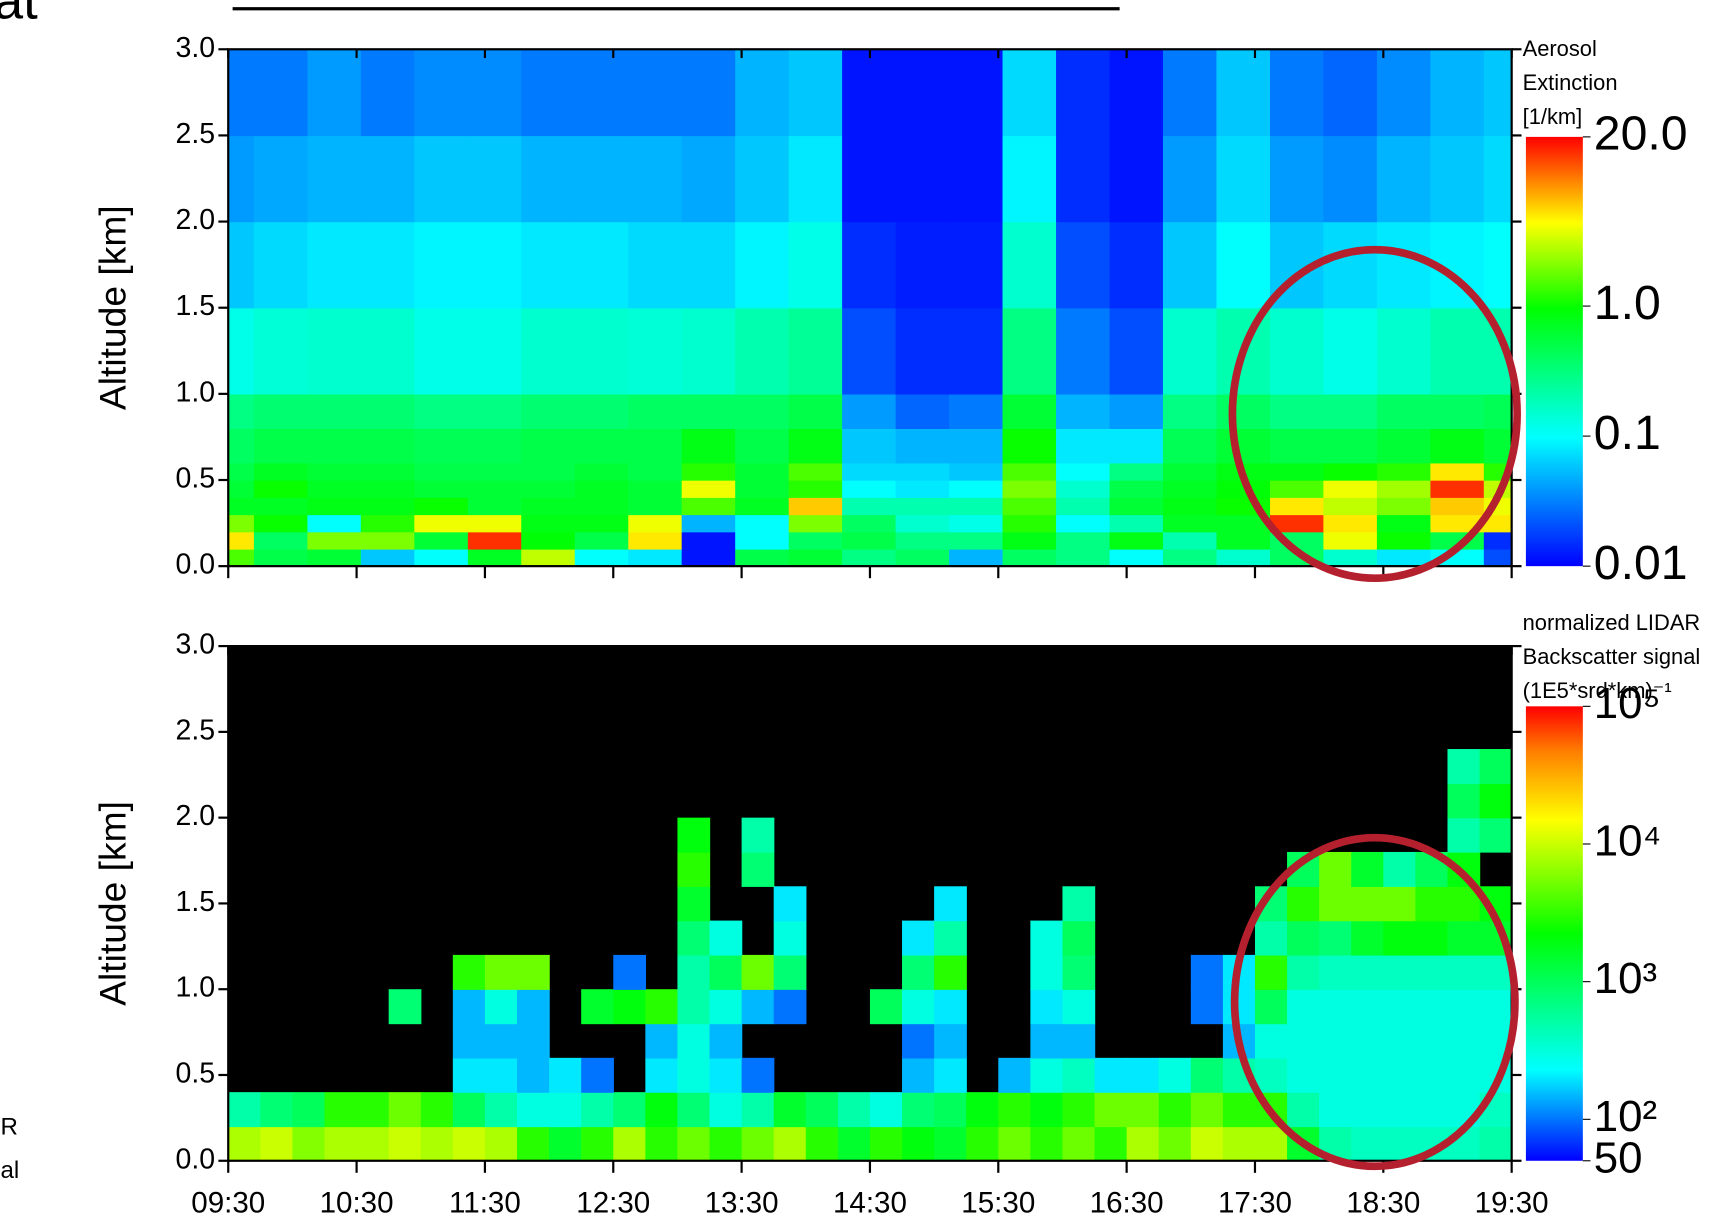 The width and height of the screenshot is (1718, 1221). I want to click on y-tick-label: 0.0, so click(196, 1159).